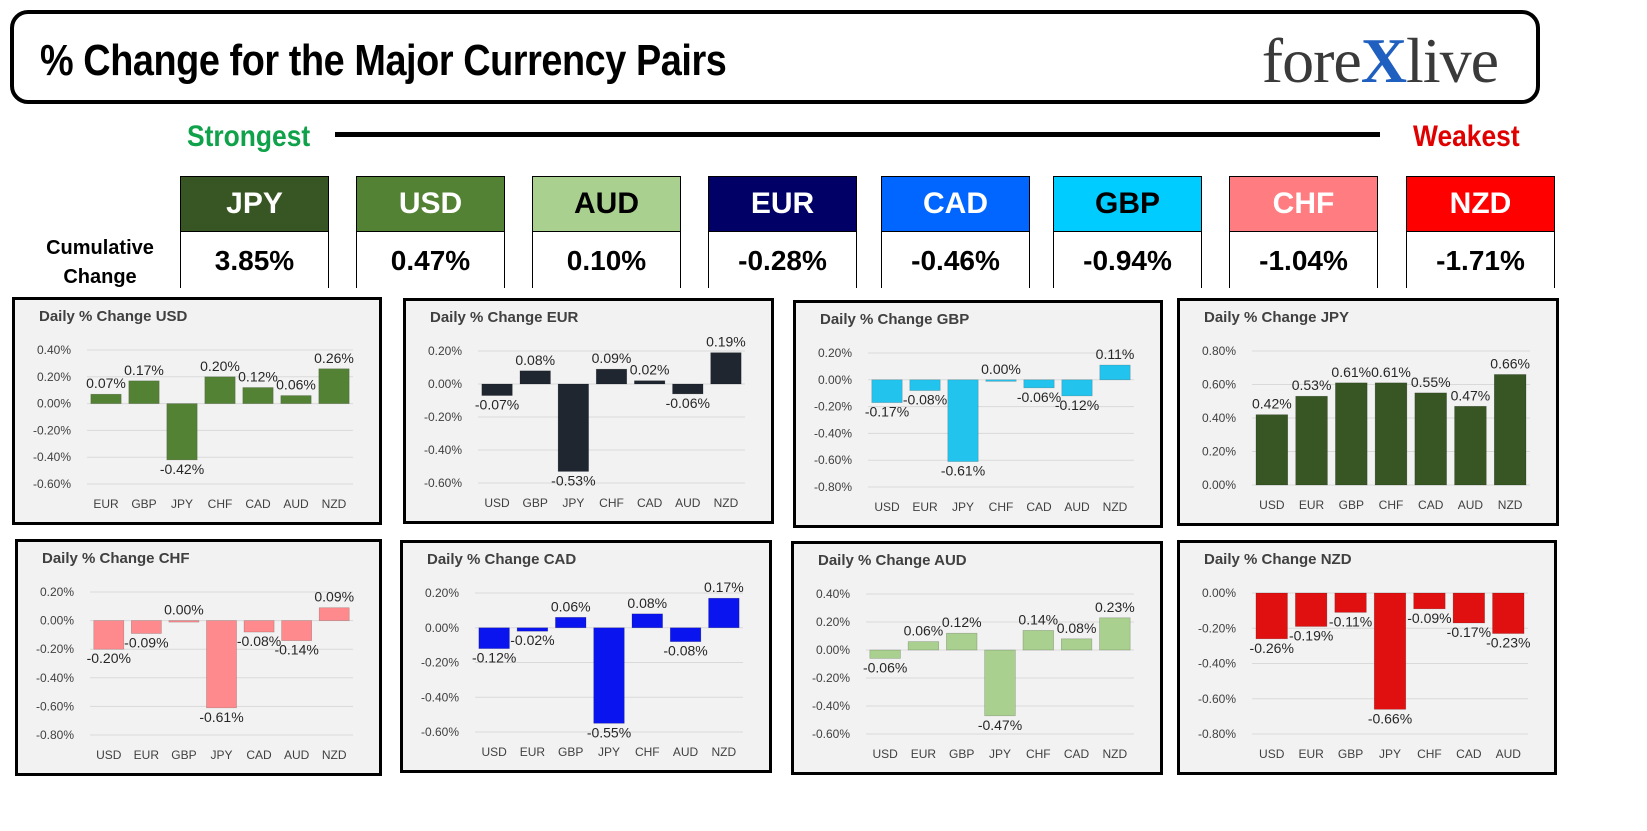  What do you see at coordinates (1272, 404) in the screenshot?
I see `data-label: 0.42%` at bounding box center [1272, 404].